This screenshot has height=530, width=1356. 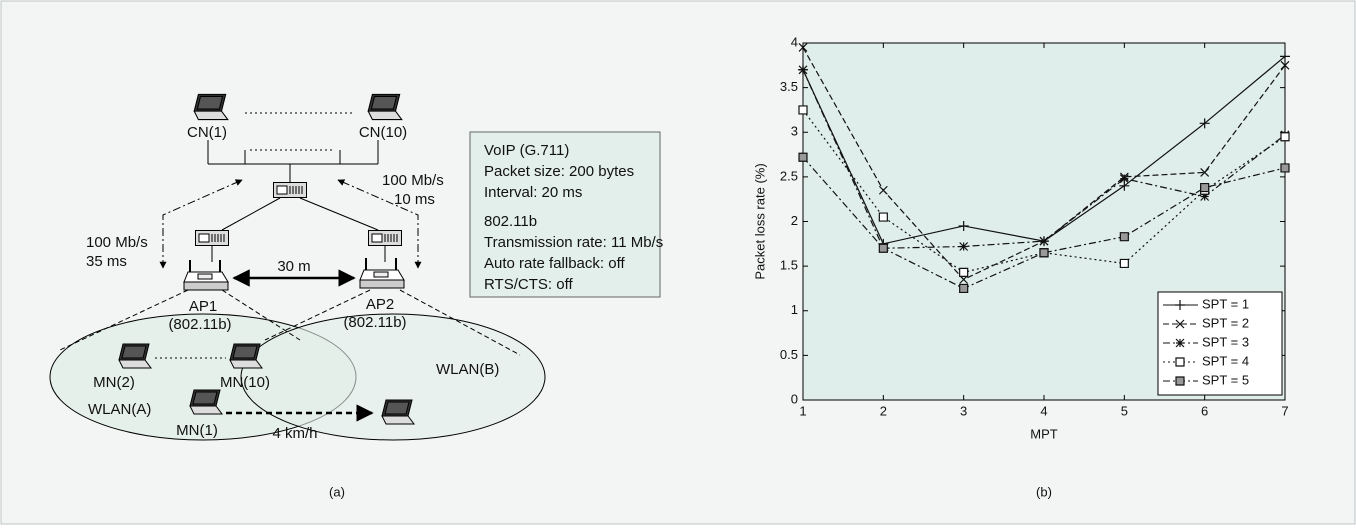 What do you see at coordinates (1225, 379) in the screenshot?
I see `legend-label: SPT = 5` at bounding box center [1225, 379].